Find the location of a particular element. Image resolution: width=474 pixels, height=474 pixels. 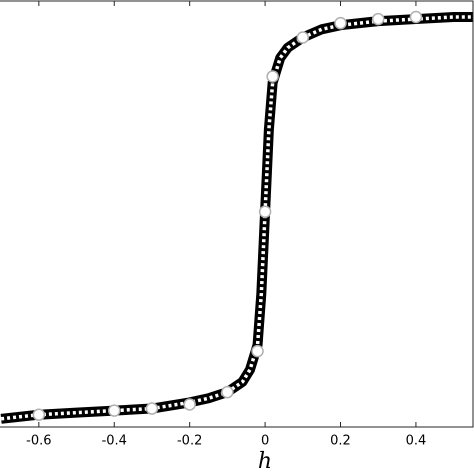

x-tick-label: 0 is located at coordinates (265, 441).